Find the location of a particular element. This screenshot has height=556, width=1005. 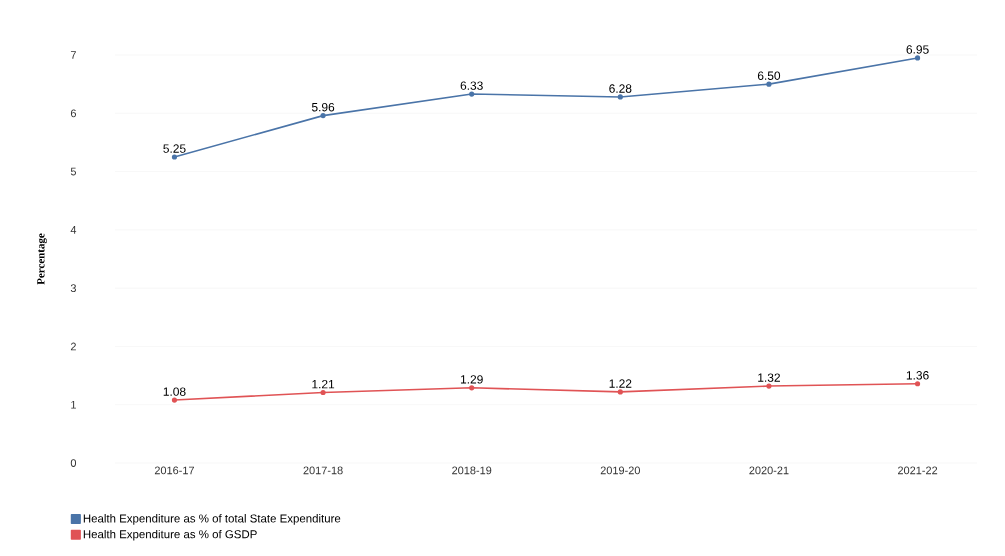

y-tick-label: 7 is located at coordinates (73, 55).